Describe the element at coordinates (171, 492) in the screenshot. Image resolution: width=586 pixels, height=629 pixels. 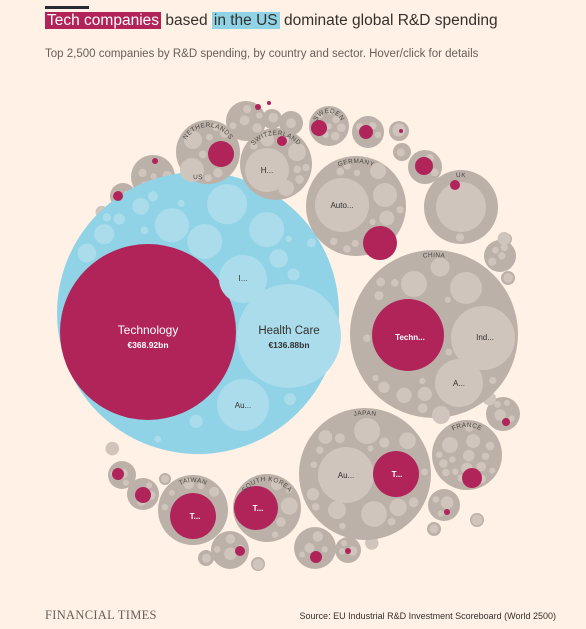
I see `taiwan-company-bubble` at that location.